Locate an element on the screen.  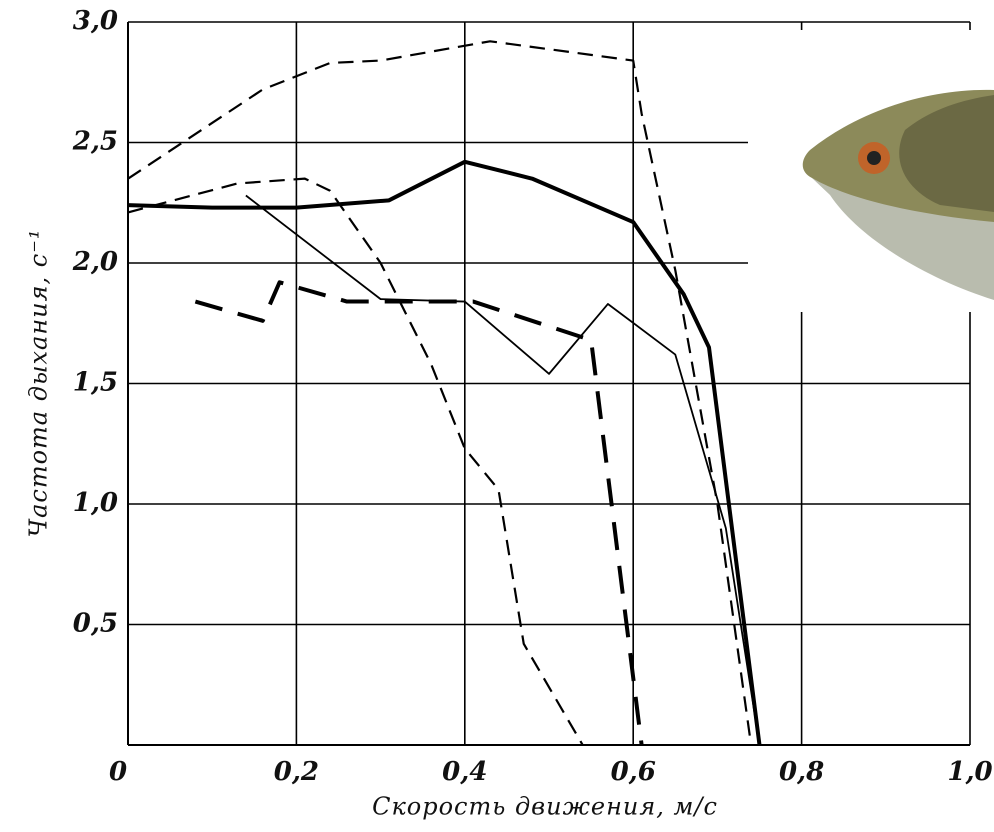
fish-belly is located at coordinates (903, 239).